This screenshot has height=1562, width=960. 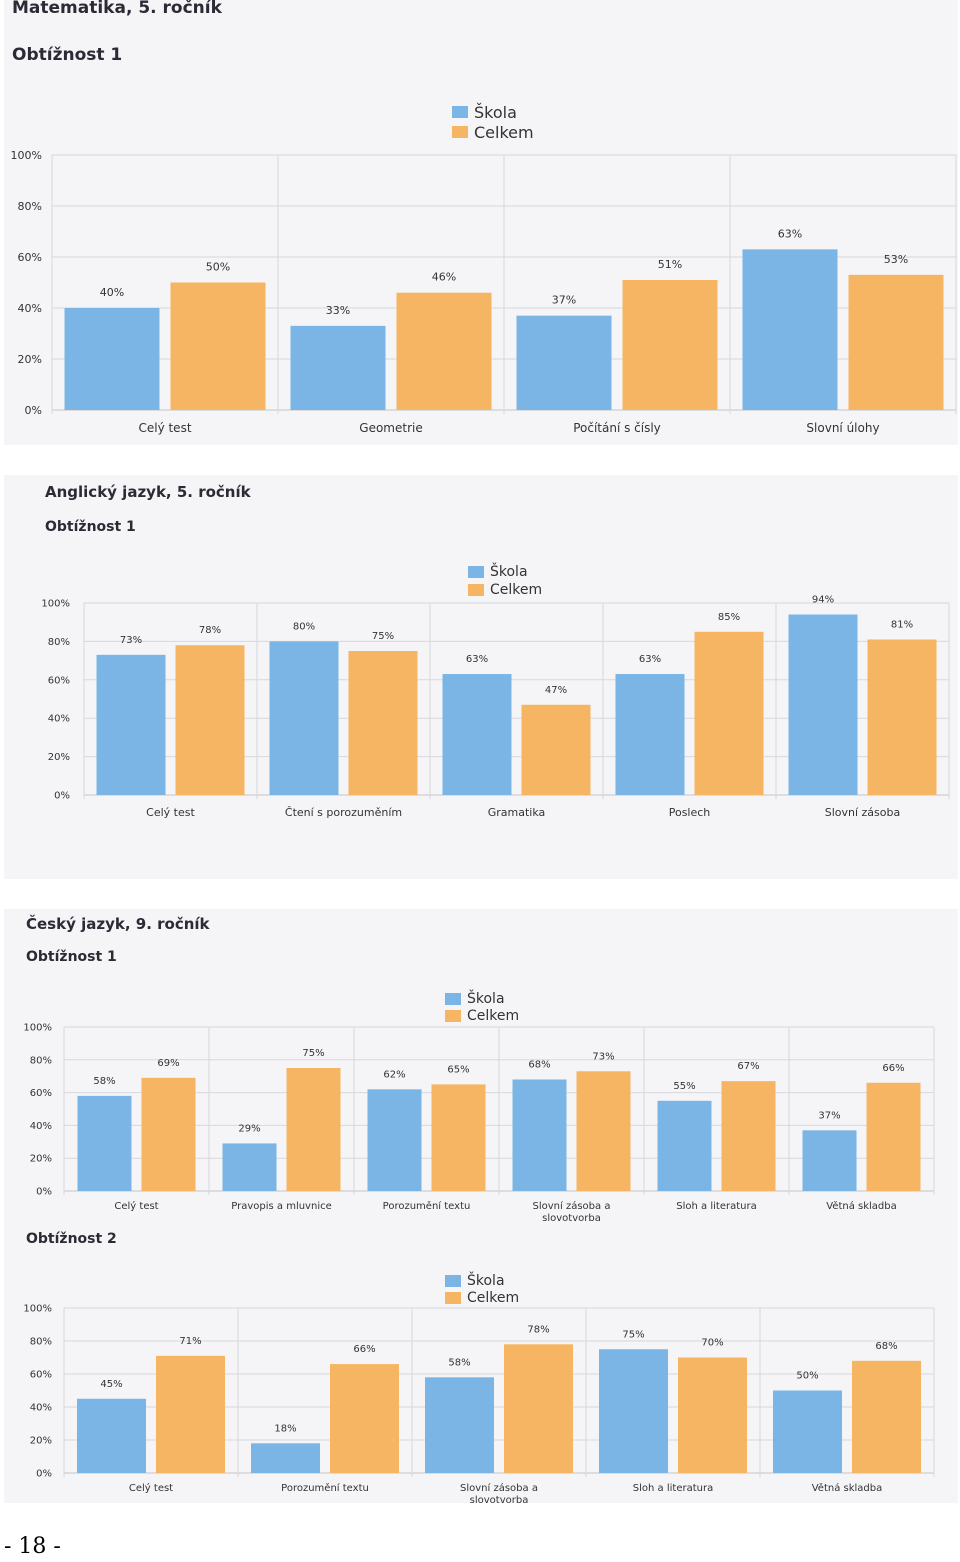 I want to click on chart-legend: Škola Celkem, so click(x=482, y=1007).